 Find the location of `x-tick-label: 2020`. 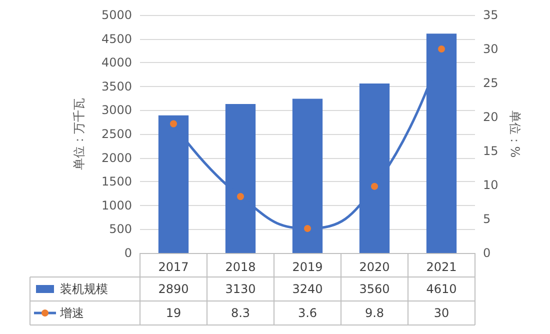

x-tick-label: 2020 is located at coordinates (374, 267).